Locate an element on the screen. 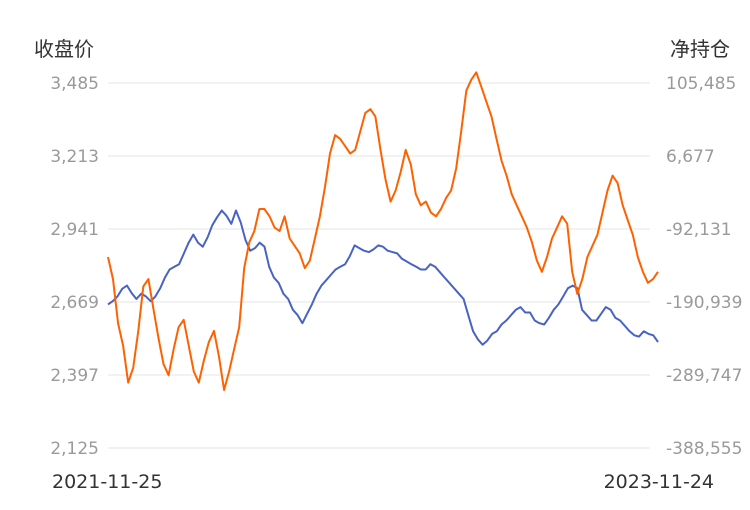  right-tick-label: -190,939 is located at coordinates (704, 303).